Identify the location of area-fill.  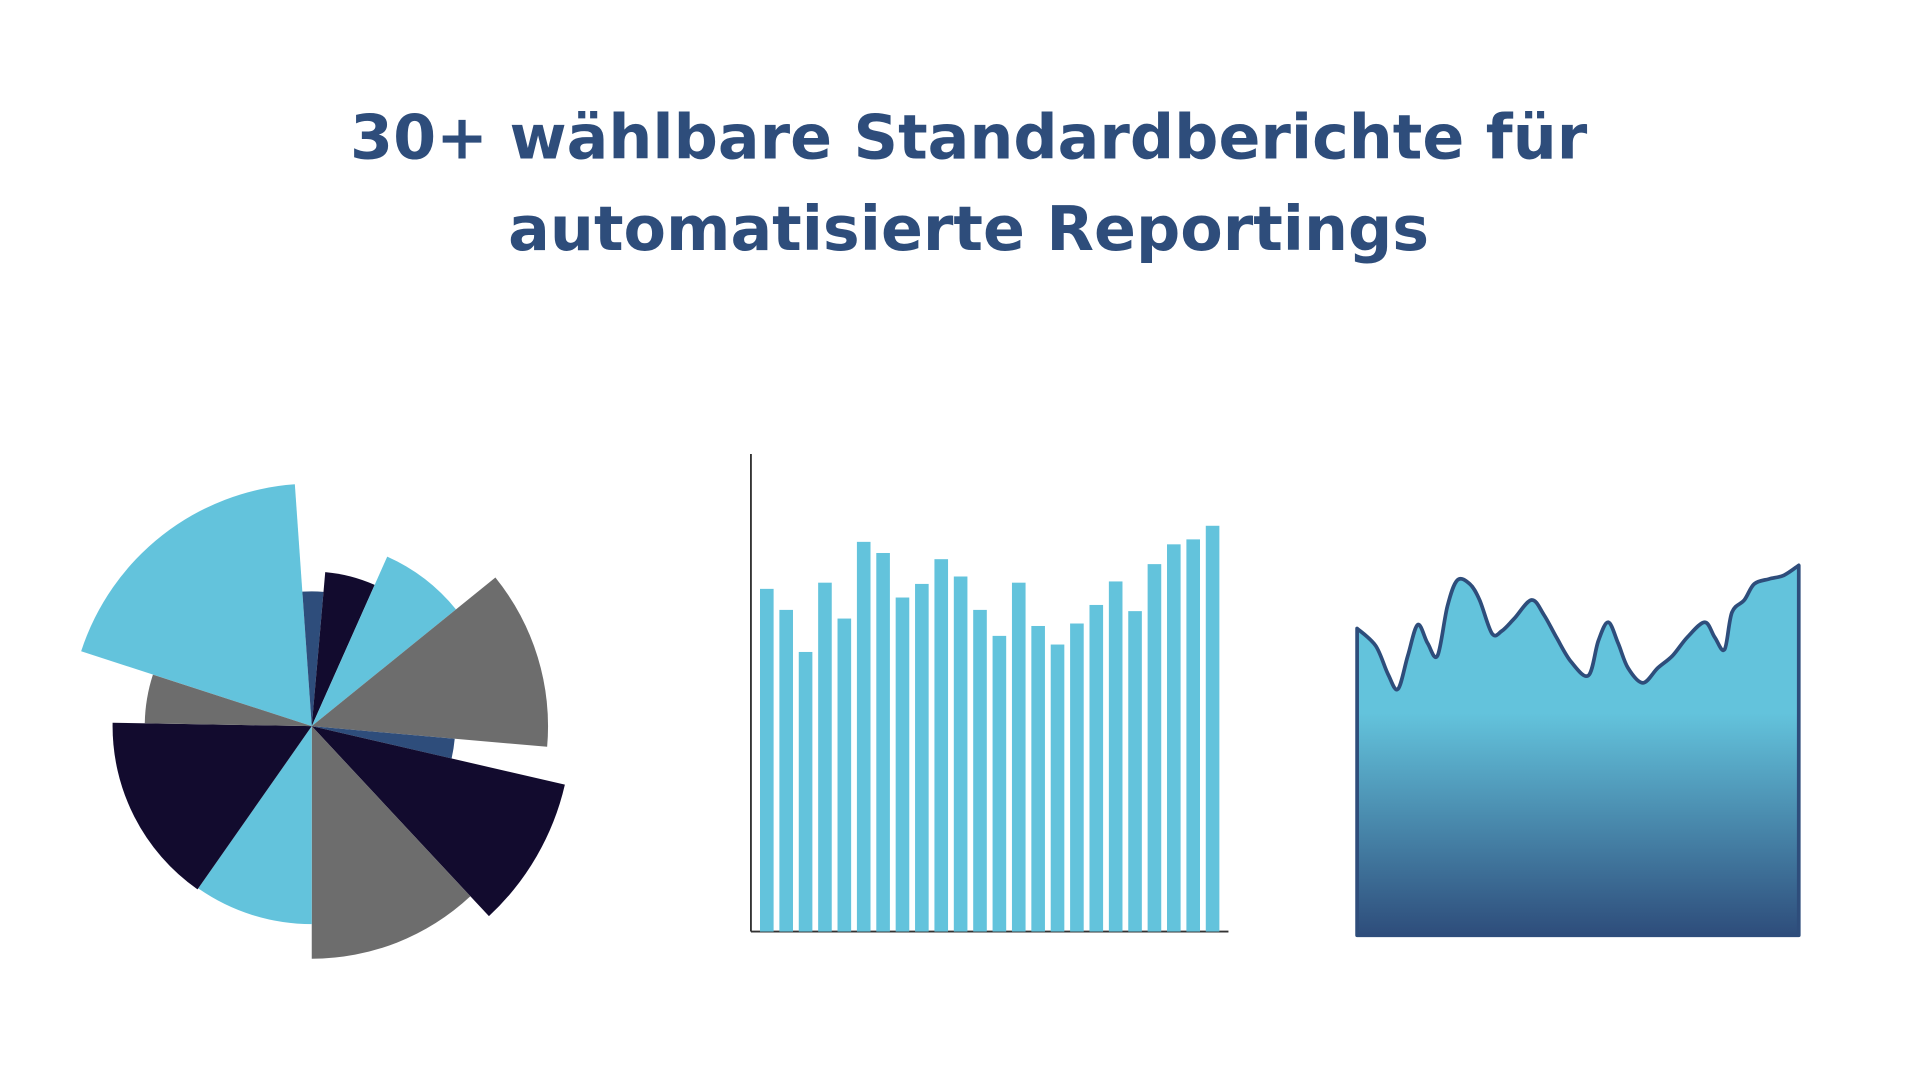
(1578, 750).